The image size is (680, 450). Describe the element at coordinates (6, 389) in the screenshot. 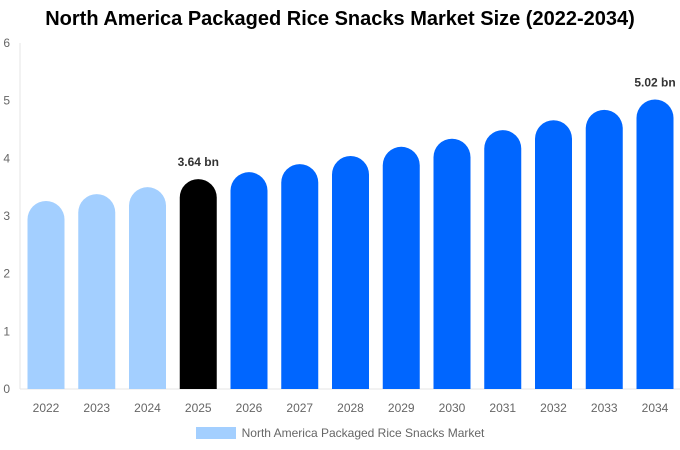

I see `y-tick-label: 0` at that location.